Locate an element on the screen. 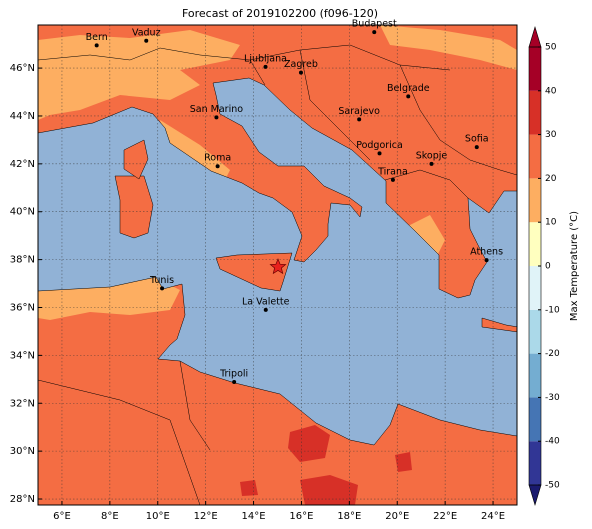 Image resolution: width=592 pixels, height=529 pixels. colorbar-tick-label: 50 is located at coordinates (551, 48).